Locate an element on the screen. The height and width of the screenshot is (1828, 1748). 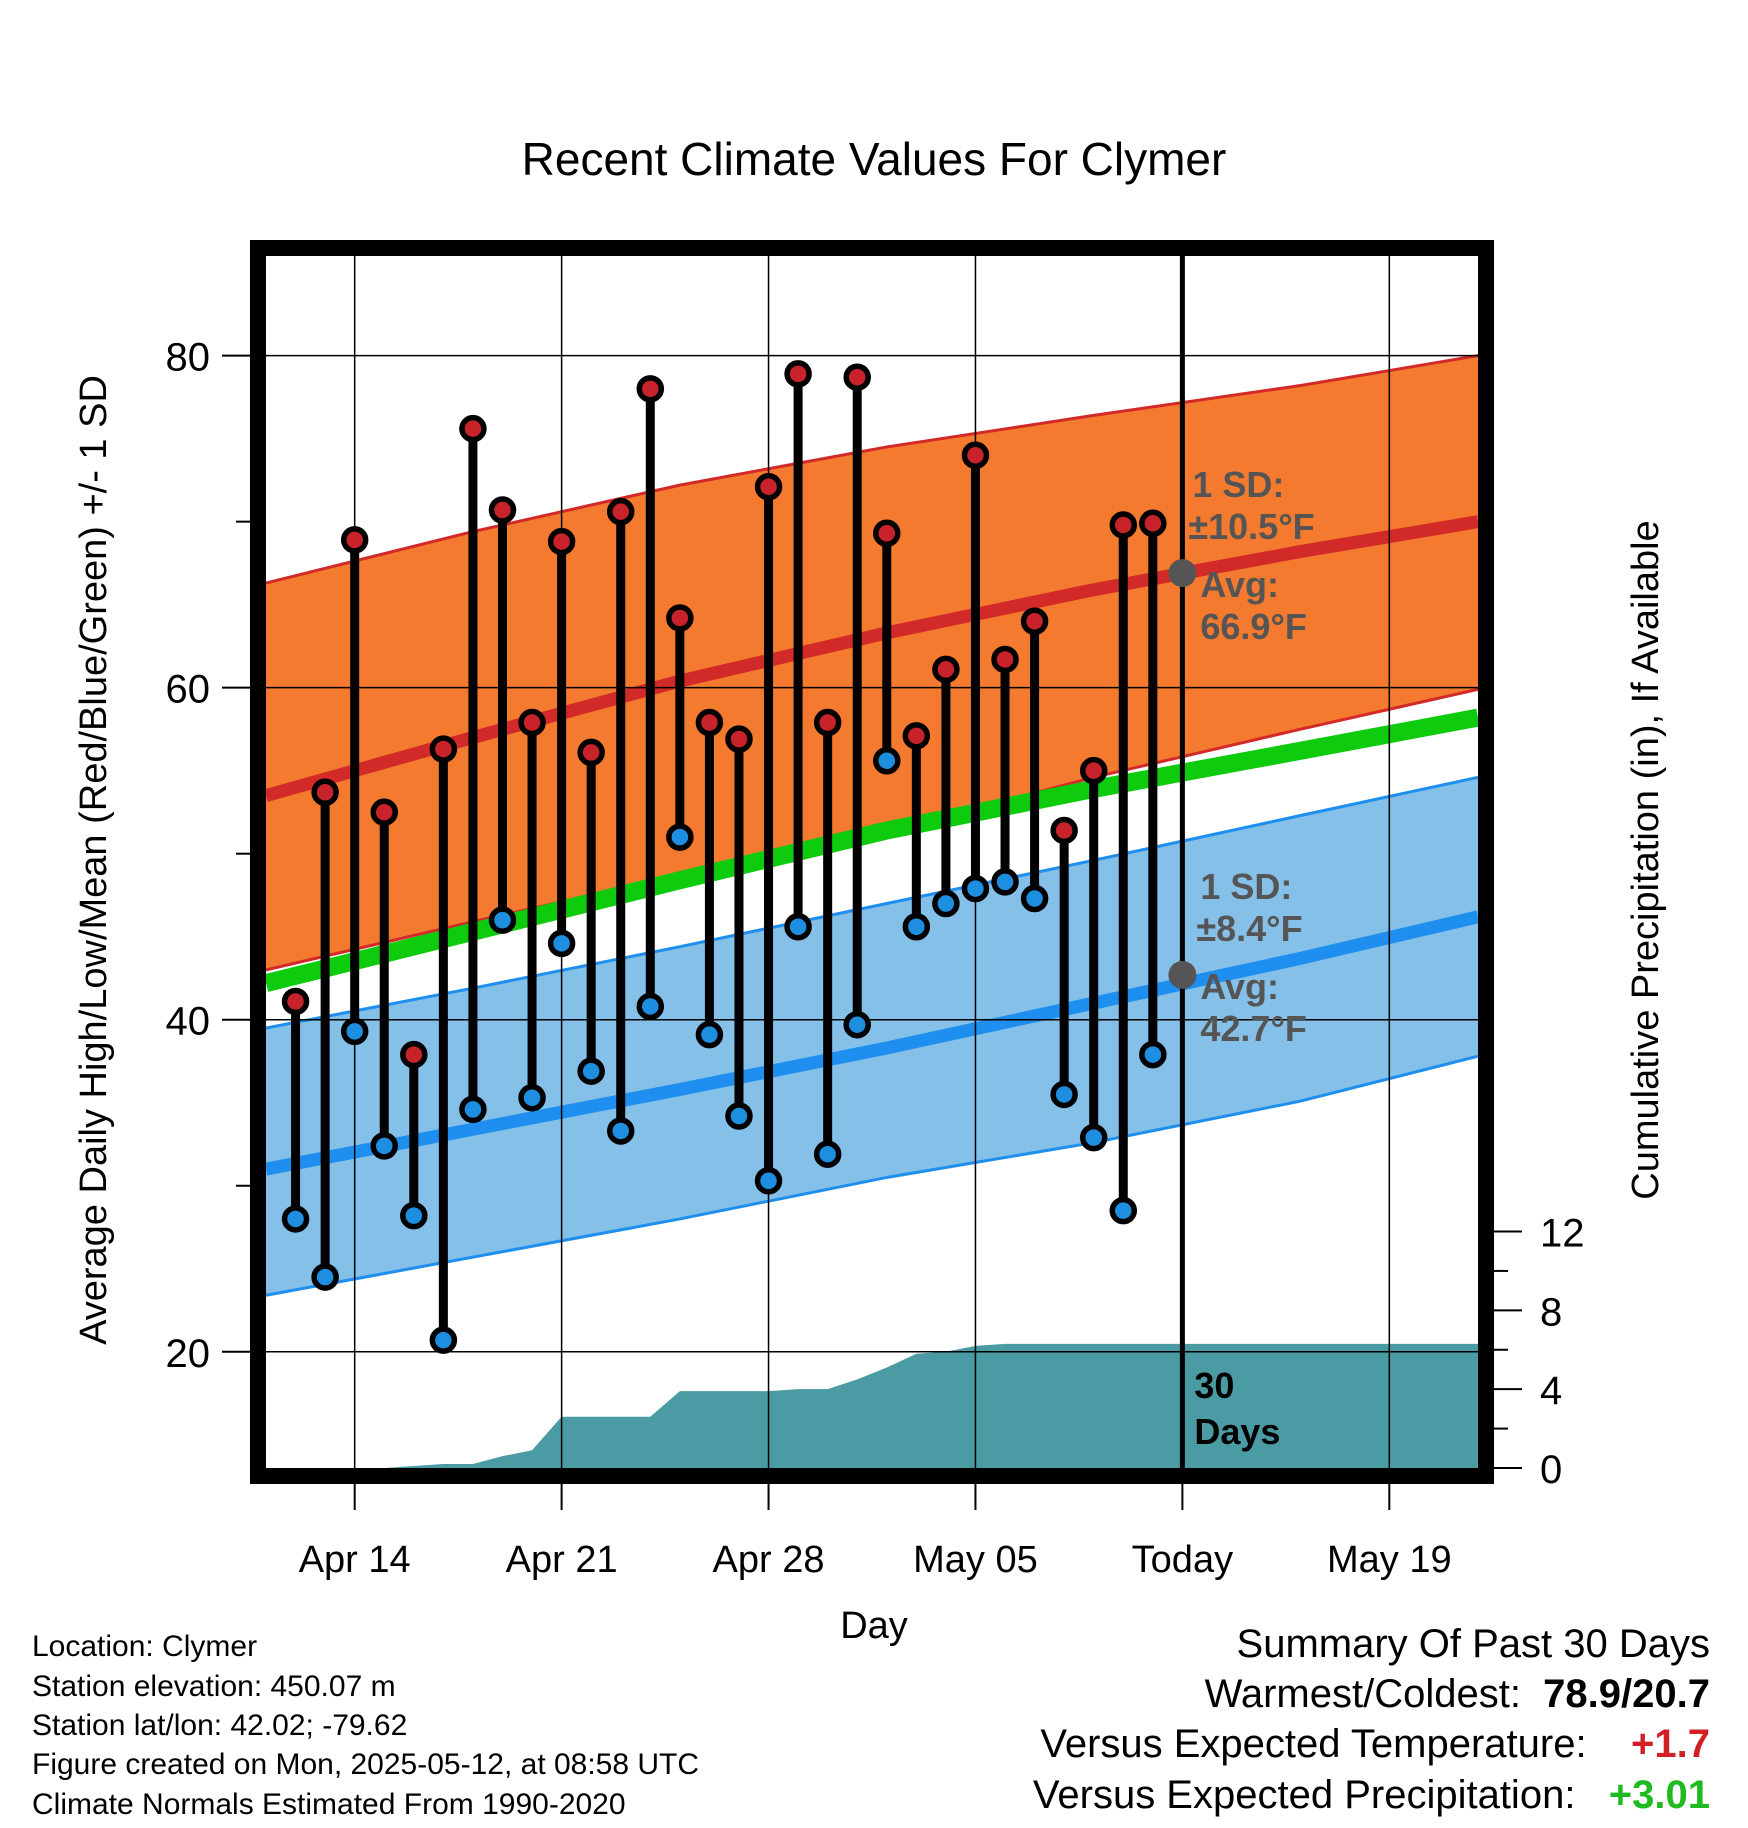
window-label-line1: 30 is located at coordinates (1214, 1385).